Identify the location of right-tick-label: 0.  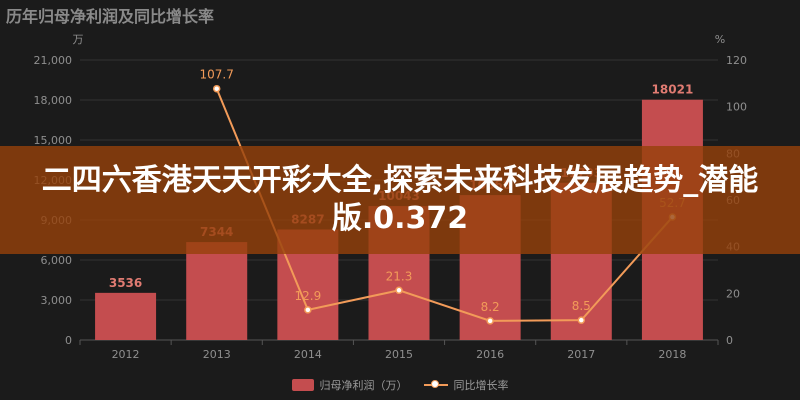
(729, 340).